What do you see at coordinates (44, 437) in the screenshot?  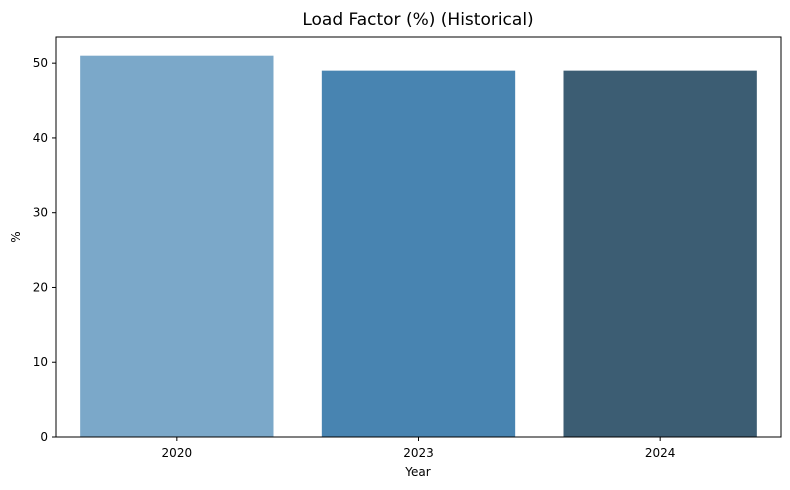 I see `y-tick-label: 0` at bounding box center [44, 437].